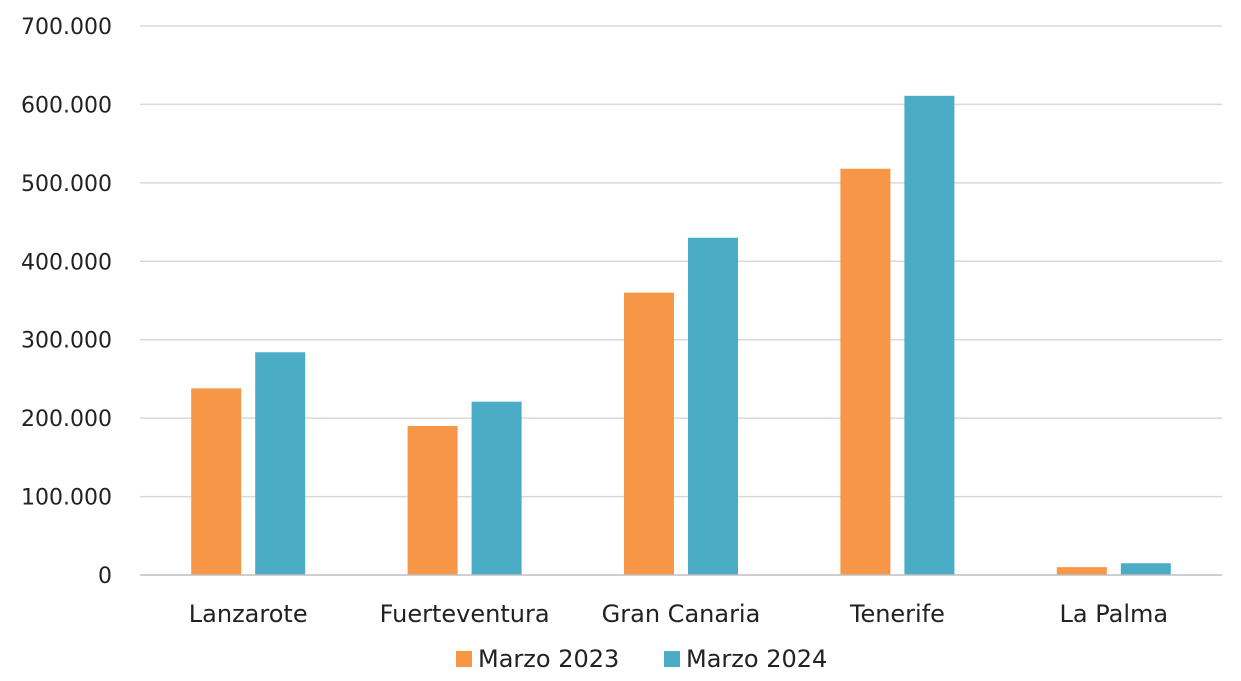  What do you see at coordinates (66, 262) in the screenshot?
I see `y-tick-label: 400.000` at bounding box center [66, 262].